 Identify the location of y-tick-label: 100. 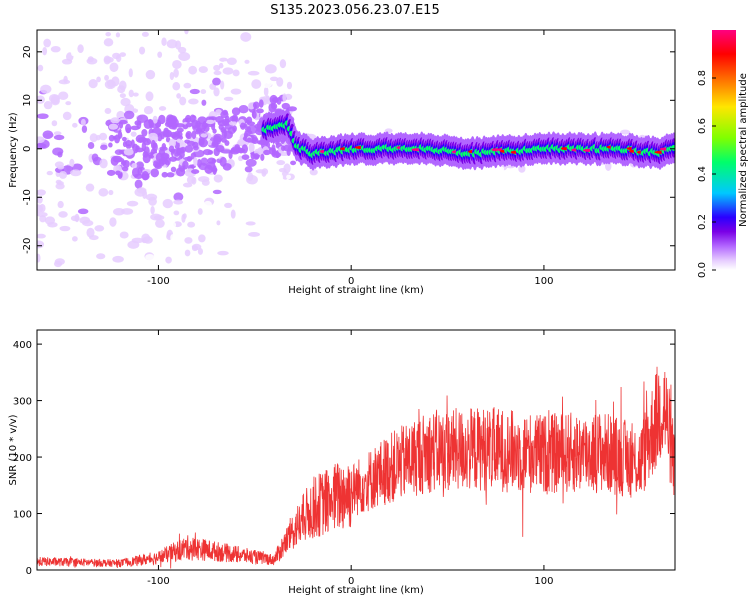
(22, 515).